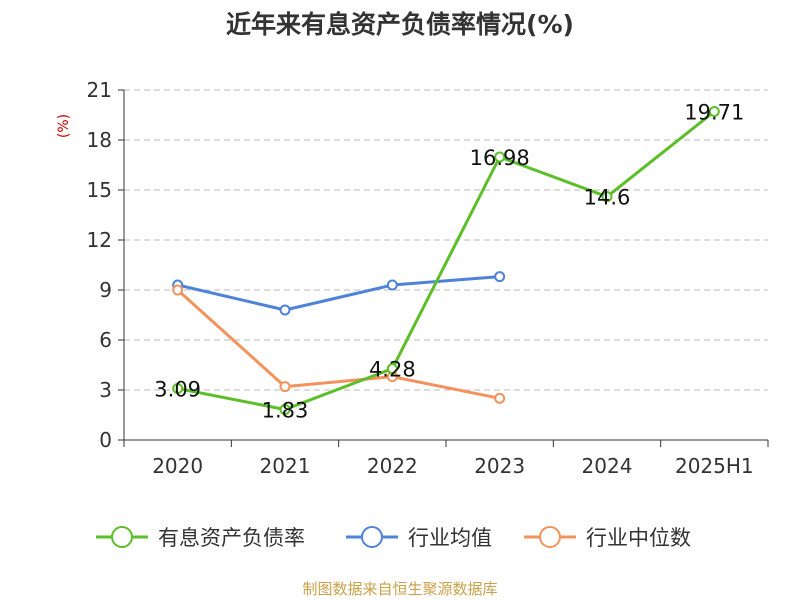  I want to click on legend-item: 行业中位数, so click(607, 538).